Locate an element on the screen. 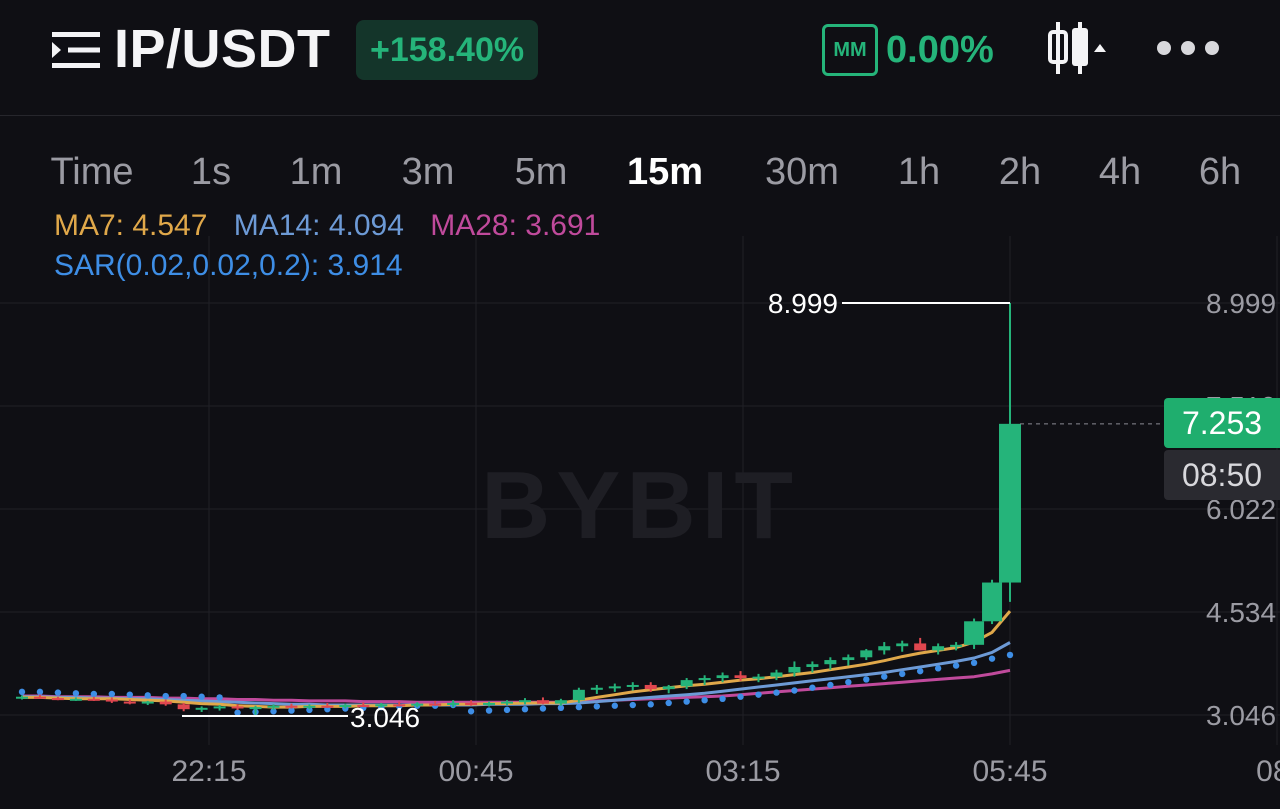  tab-6h: 6h is located at coordinates (1220, 172).